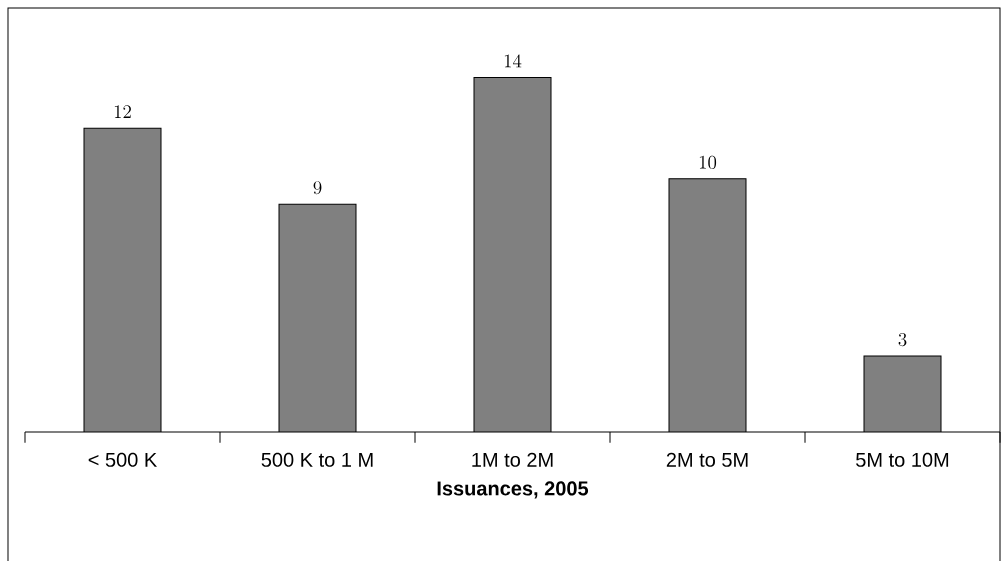  Describe the element at coordinates (317, 459) in the screenshot. I see `x-tick-label: 500 K to 1 M` at that location.